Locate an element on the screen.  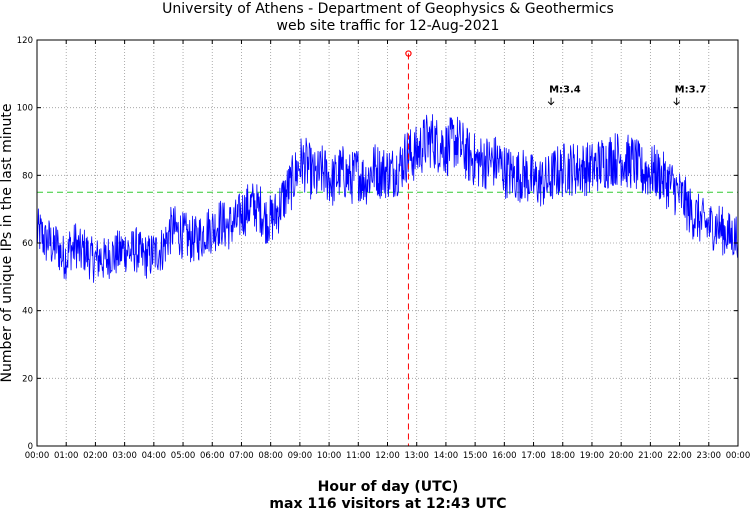
x-tick-label: 14:00 is located at coordinates (446, 456).